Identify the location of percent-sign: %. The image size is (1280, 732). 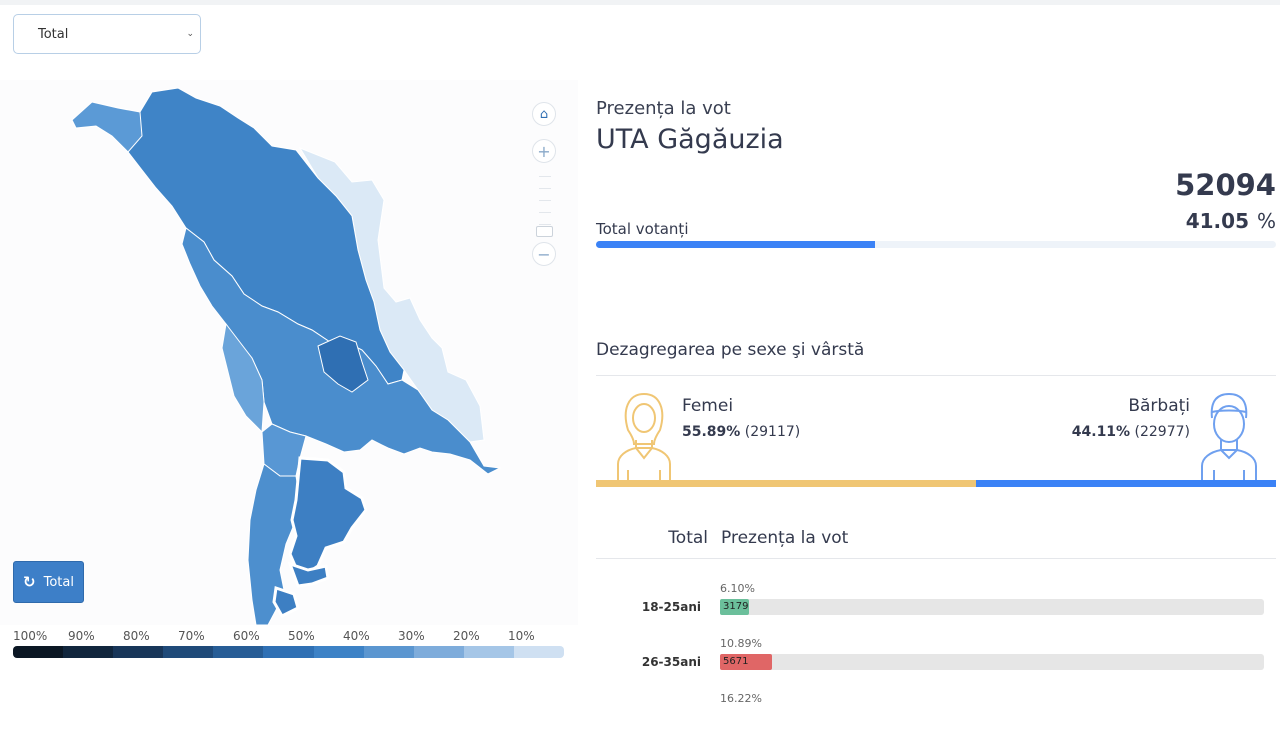
(1266, 221).